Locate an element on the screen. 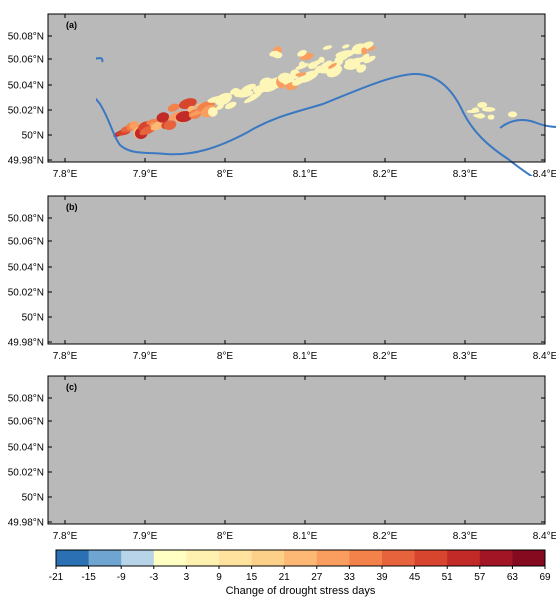  panel-label: (b) is located at coordinates (72, 207).